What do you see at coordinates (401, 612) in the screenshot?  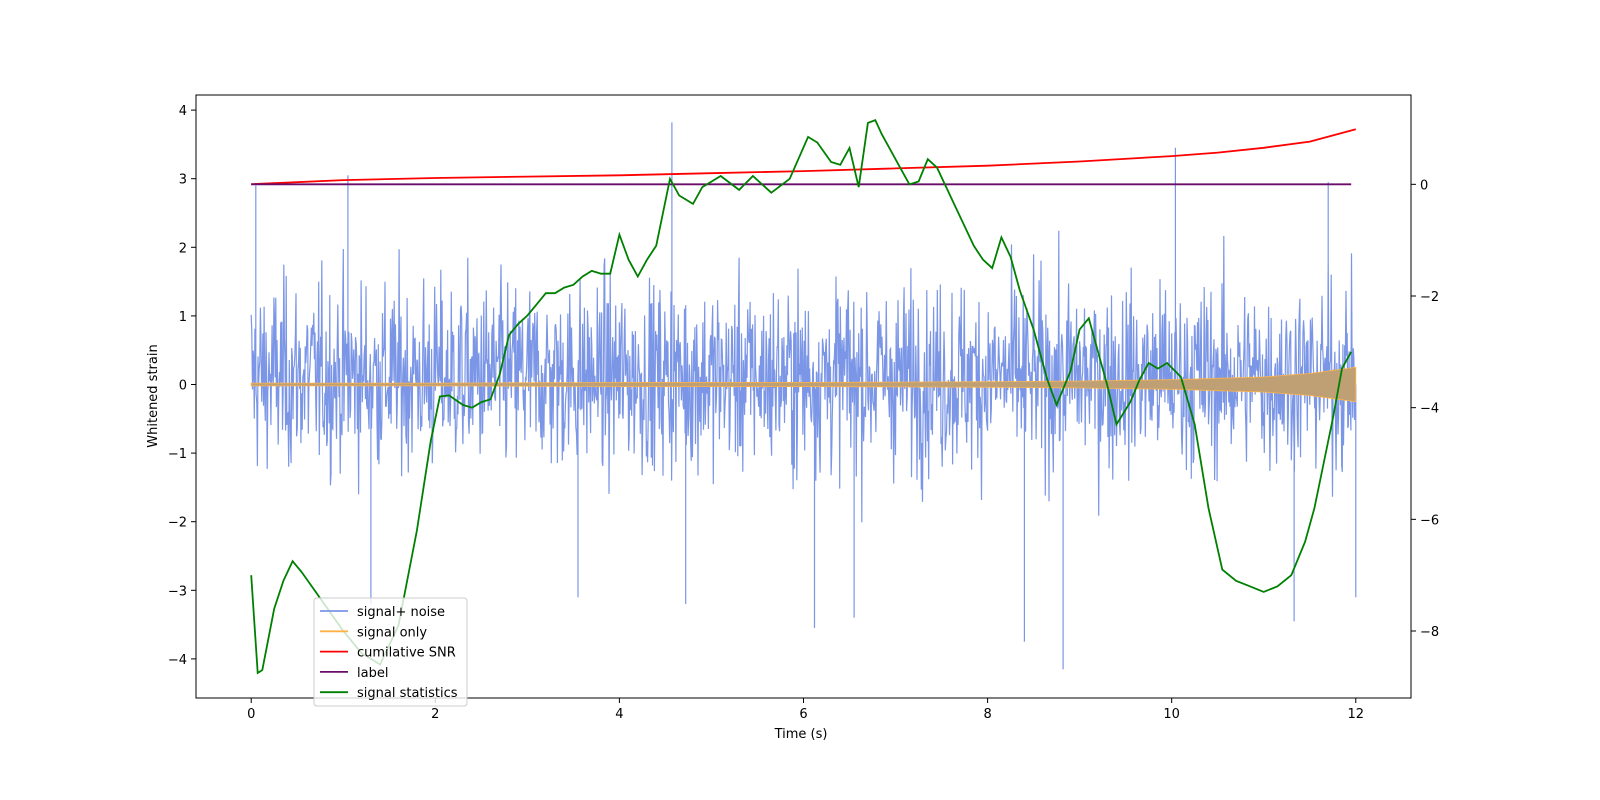 I see `legend-label: signal+ noise` at bounding box center [401, 612].